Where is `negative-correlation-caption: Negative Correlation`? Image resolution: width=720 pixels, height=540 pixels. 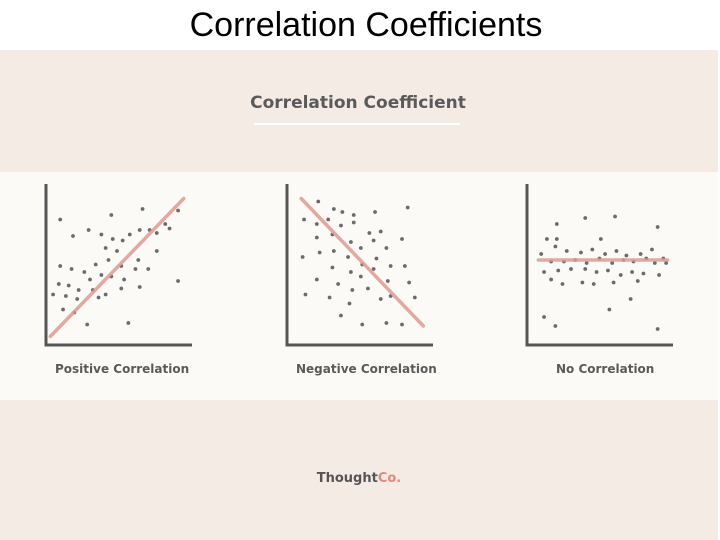
negative-correlation-caption: Negative Correlation is located at coordinates (366, 369).